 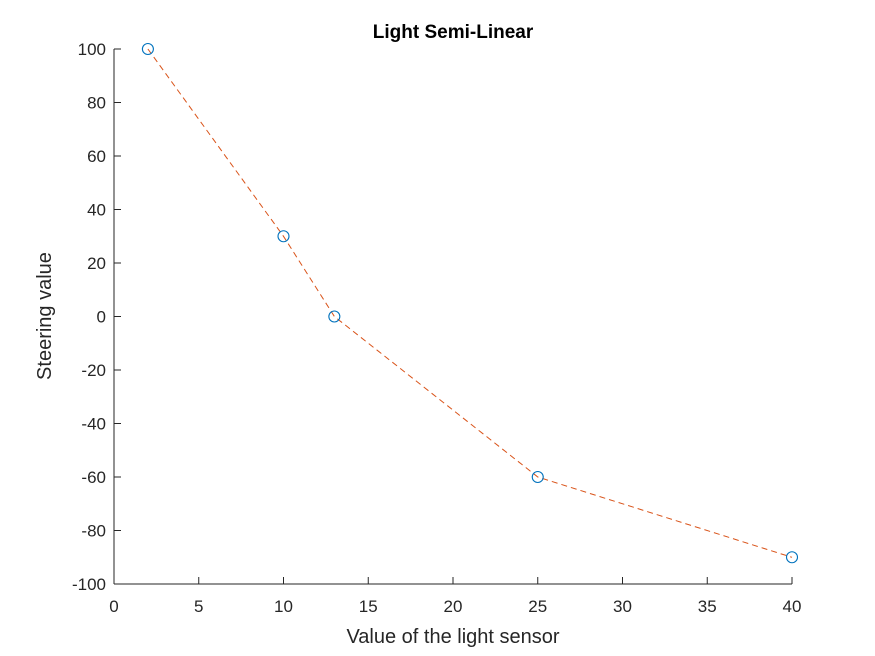 I want to click on y-tick-label: -100, so click(x=89, y=584).